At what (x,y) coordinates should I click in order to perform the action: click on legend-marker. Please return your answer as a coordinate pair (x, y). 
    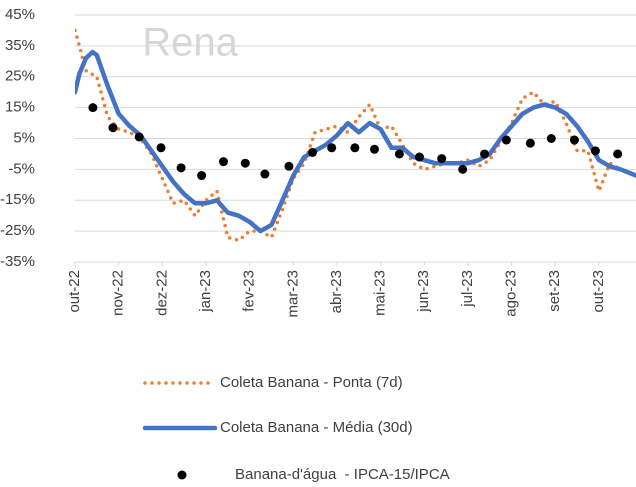
    Looking at the image, I should click on (182, 475).